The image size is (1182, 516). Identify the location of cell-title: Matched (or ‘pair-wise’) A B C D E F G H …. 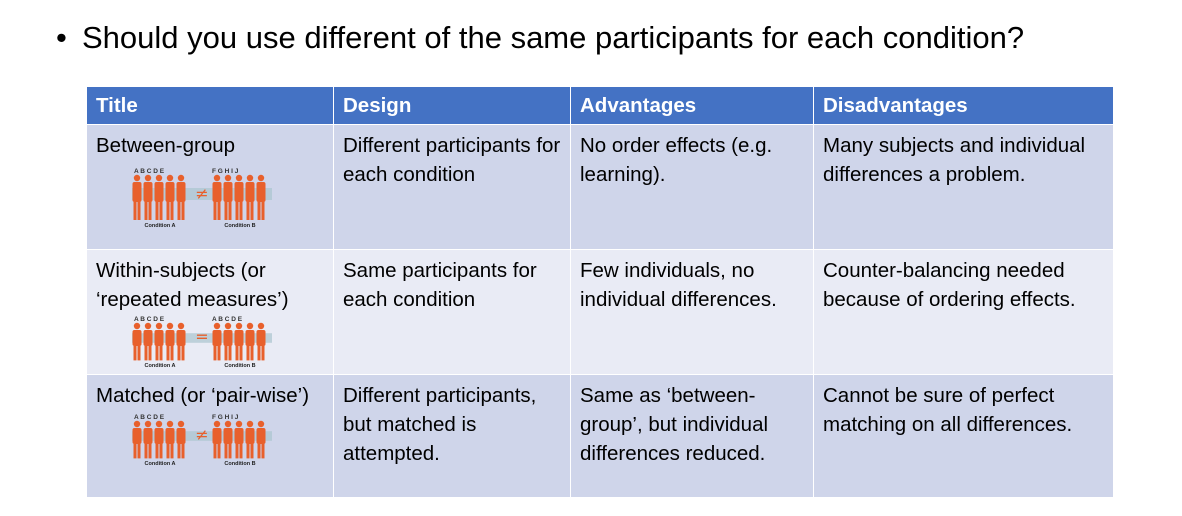
(210, 436).